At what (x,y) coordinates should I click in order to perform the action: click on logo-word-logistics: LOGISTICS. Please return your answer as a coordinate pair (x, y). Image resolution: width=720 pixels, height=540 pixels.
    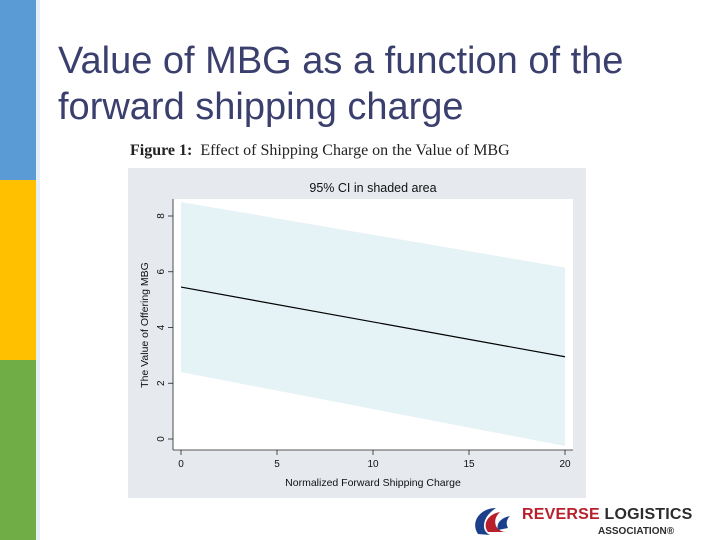
    Looking at the image, I should click on (648, 514).